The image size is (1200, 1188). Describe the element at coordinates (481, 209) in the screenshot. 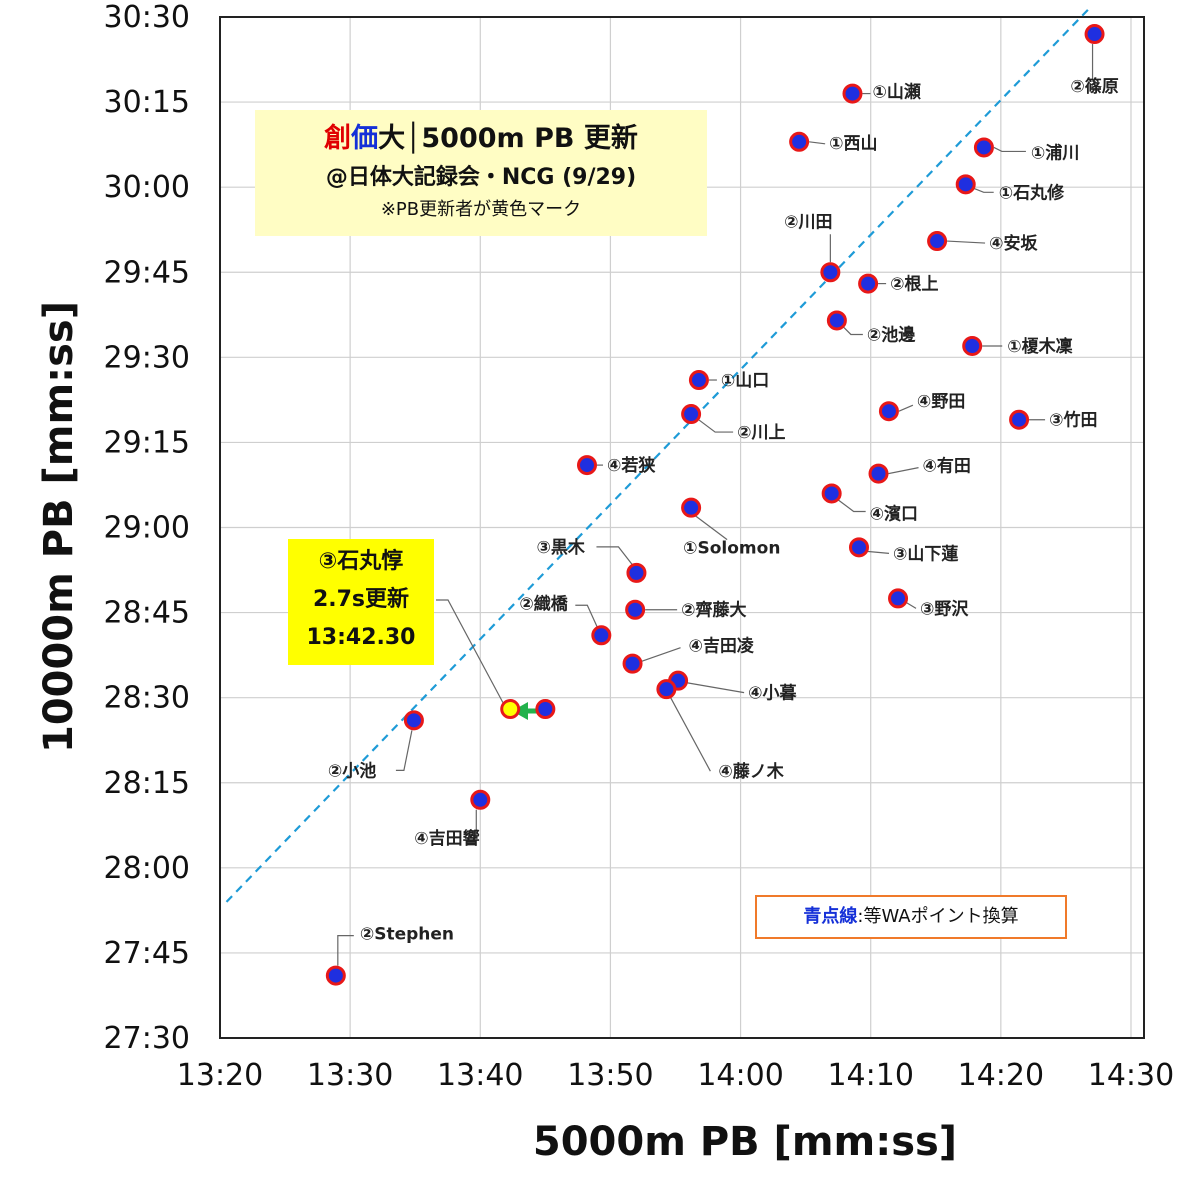

I see `title-line-3: ※PB更新者が黄色マーク` at that location.